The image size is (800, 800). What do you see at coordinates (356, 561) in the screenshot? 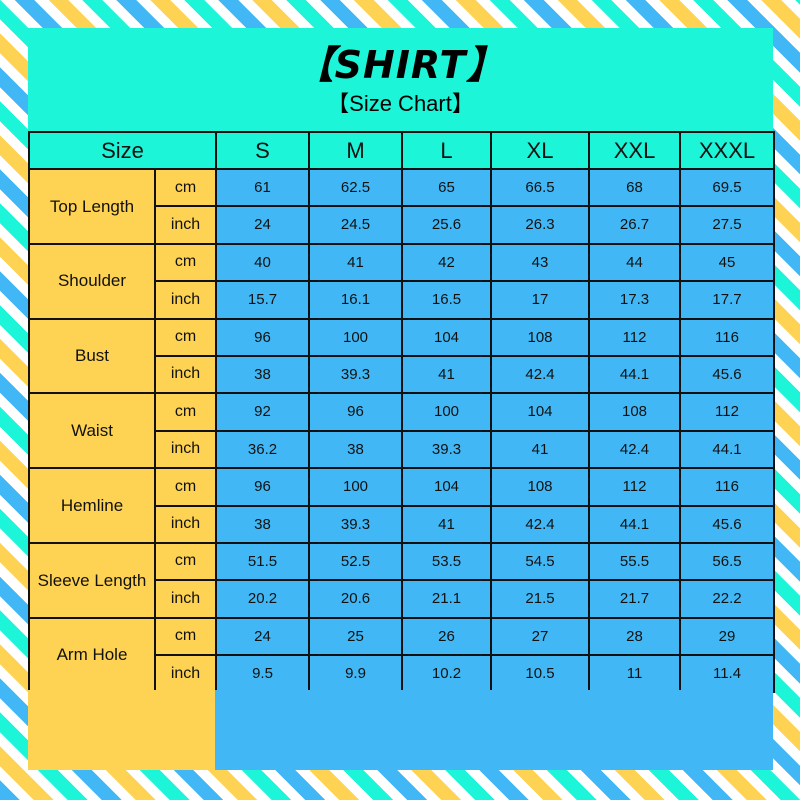
I see `value-cell: 52.5` at bounding box center [356, 561].